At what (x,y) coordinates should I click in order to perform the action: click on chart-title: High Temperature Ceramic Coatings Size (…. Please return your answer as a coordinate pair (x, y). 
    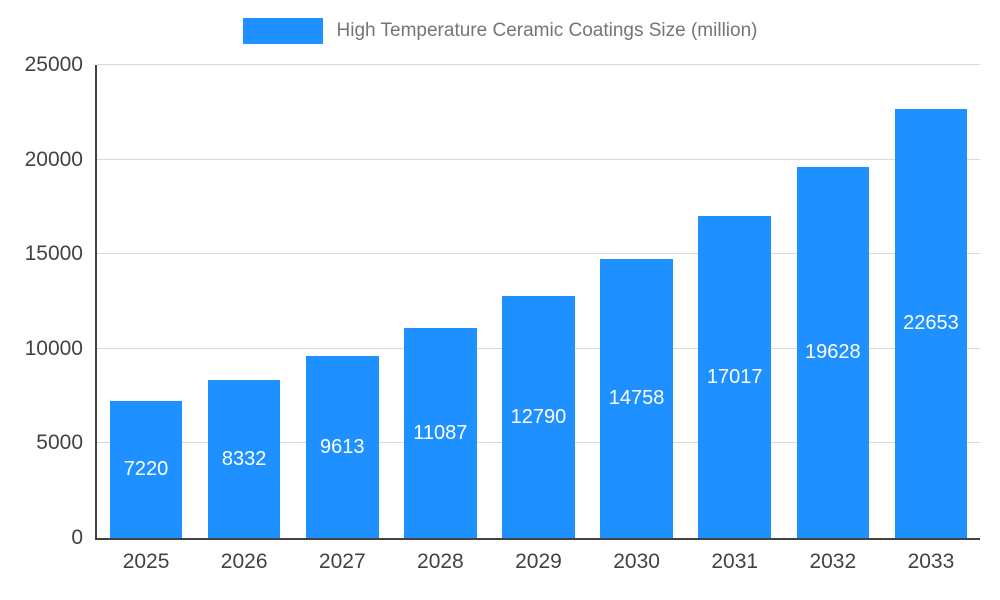
    Looking at the image, I should click on (547, 30).